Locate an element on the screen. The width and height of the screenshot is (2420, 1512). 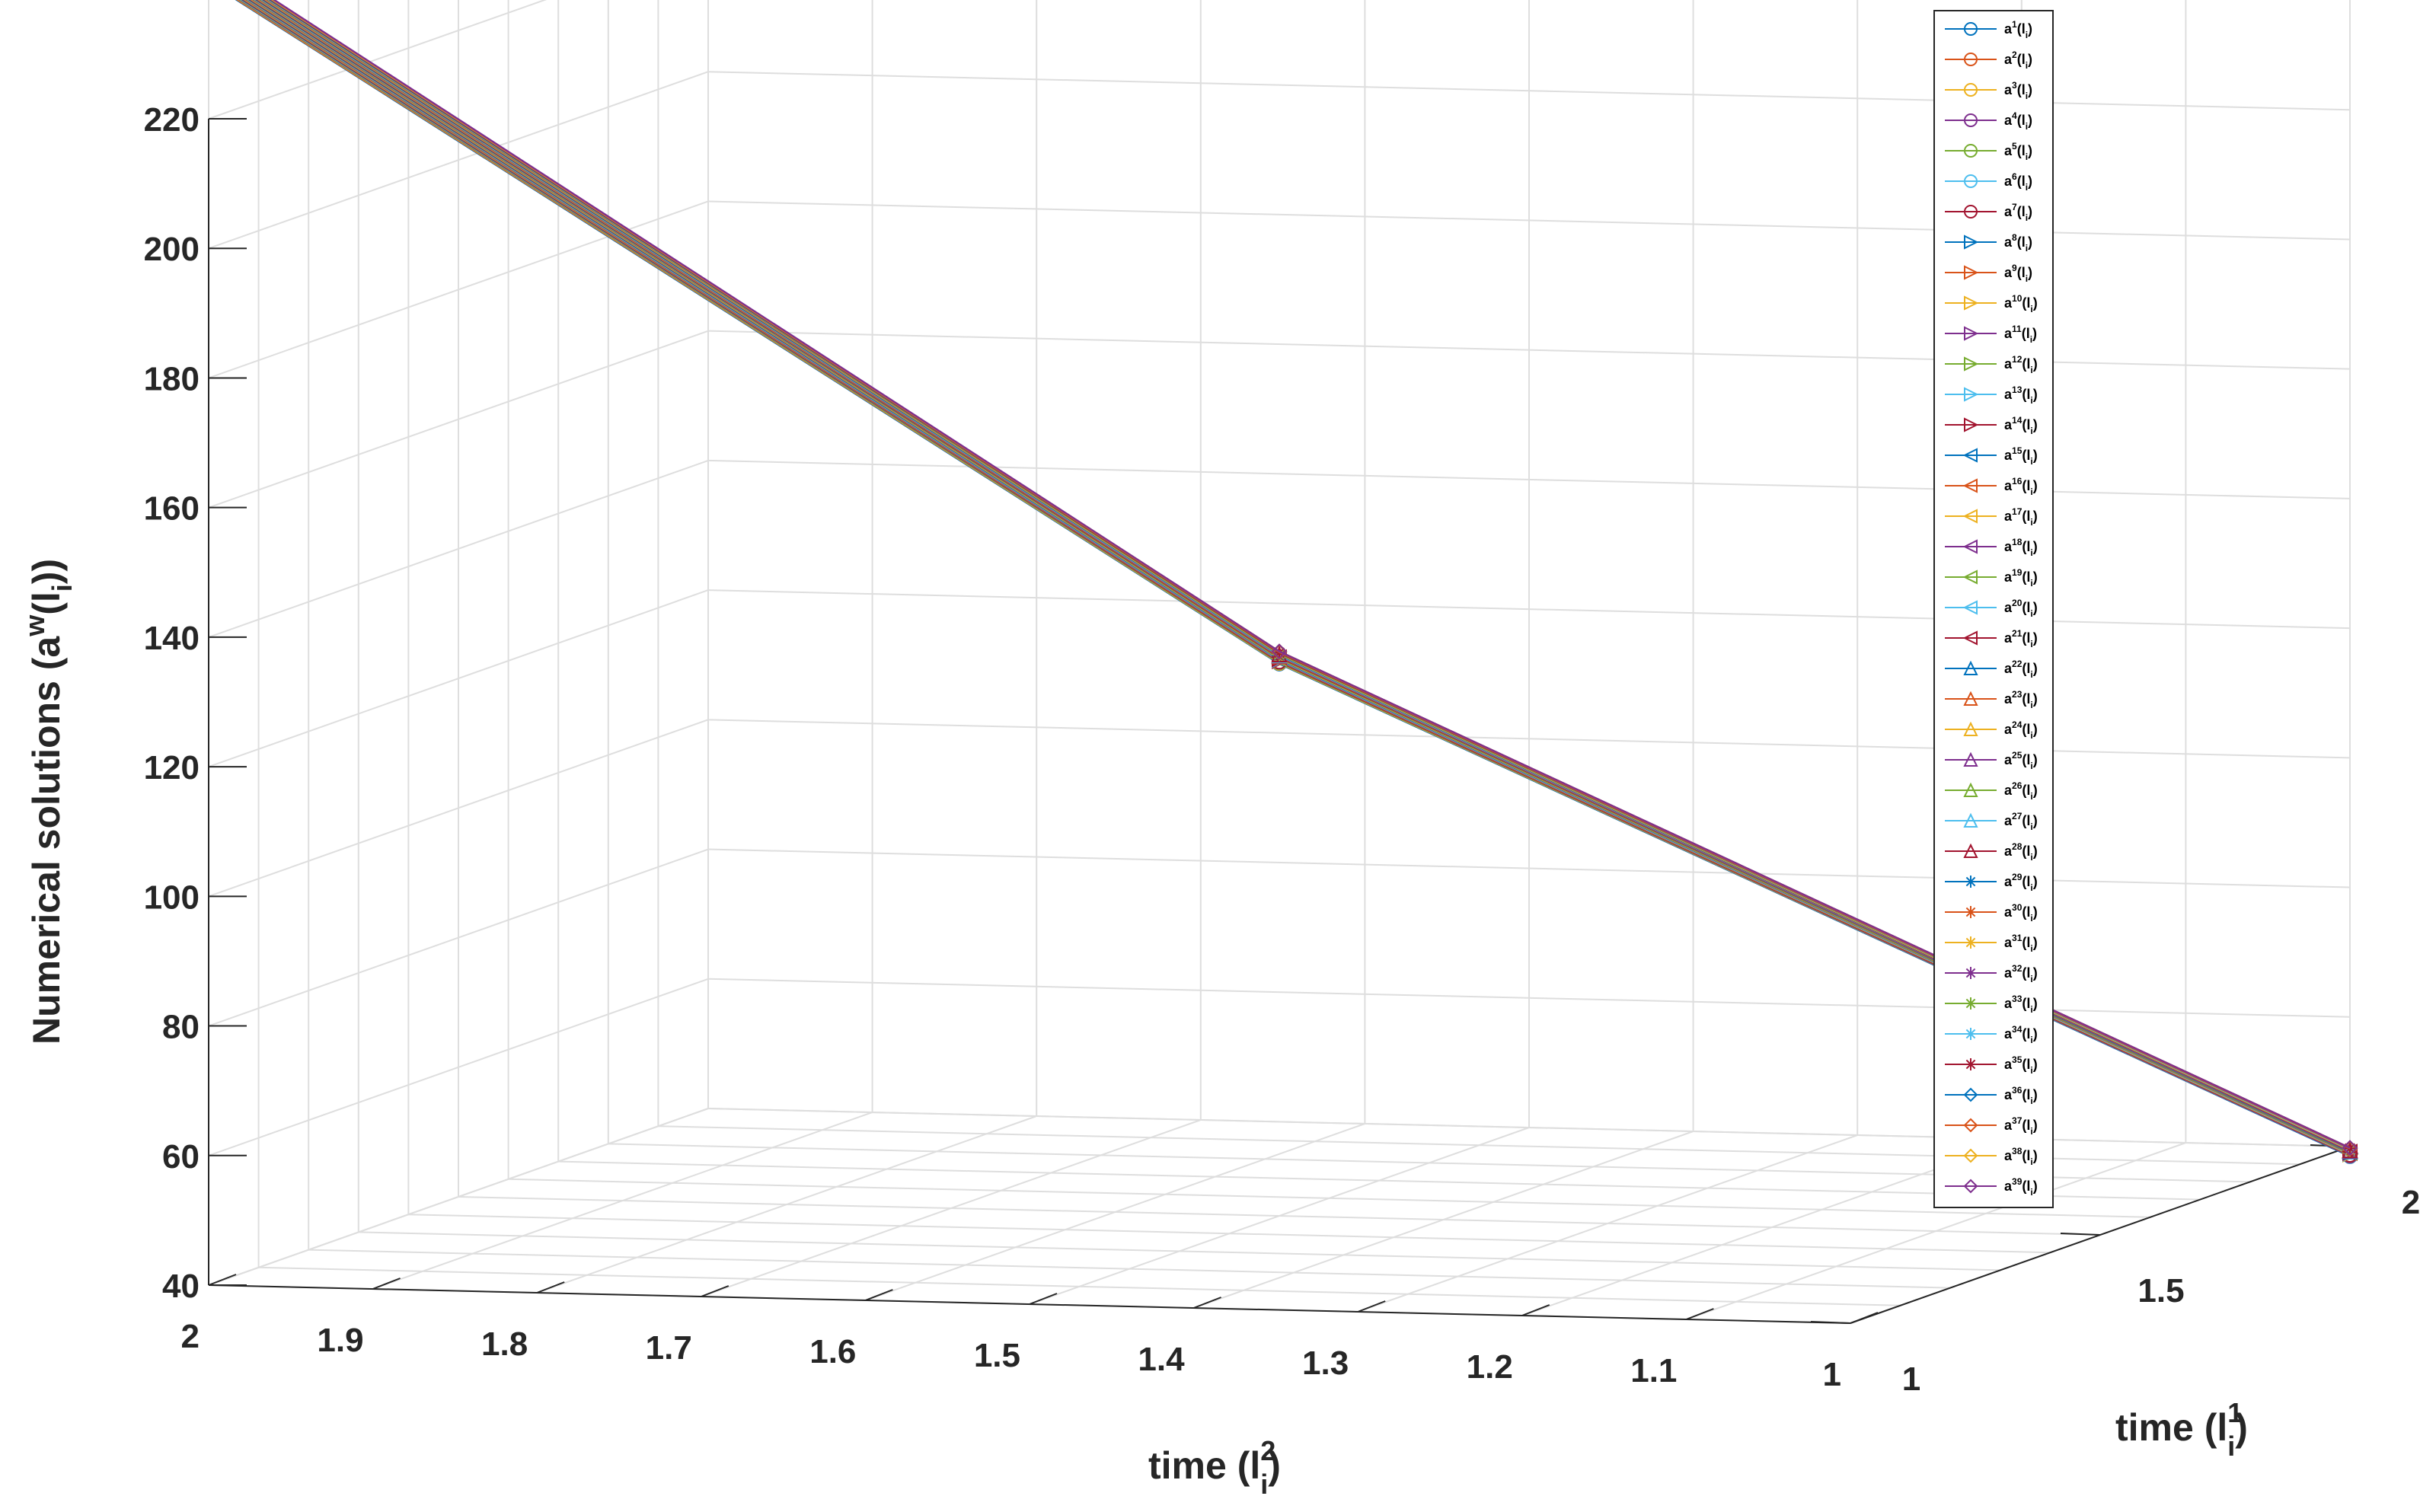
z-tick-label: 80 is located at coordinates (181, 1027).